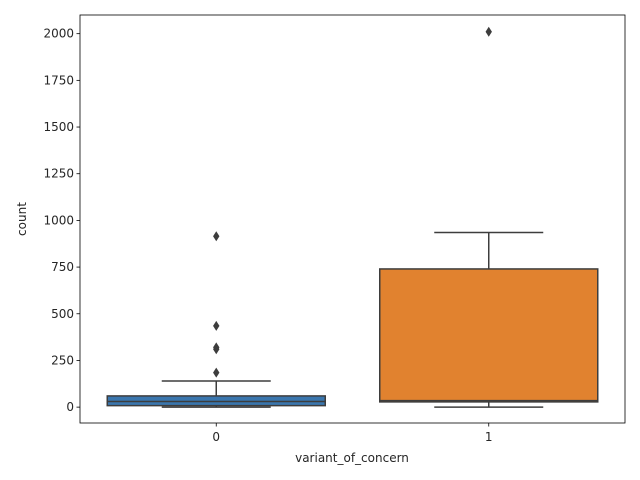 The height and width of the screenshot is (480, 640). What do you see at coordinates (62, 360) in the screenshot?
I see `y-tick-label: 250` at bounding box center [62, 360].